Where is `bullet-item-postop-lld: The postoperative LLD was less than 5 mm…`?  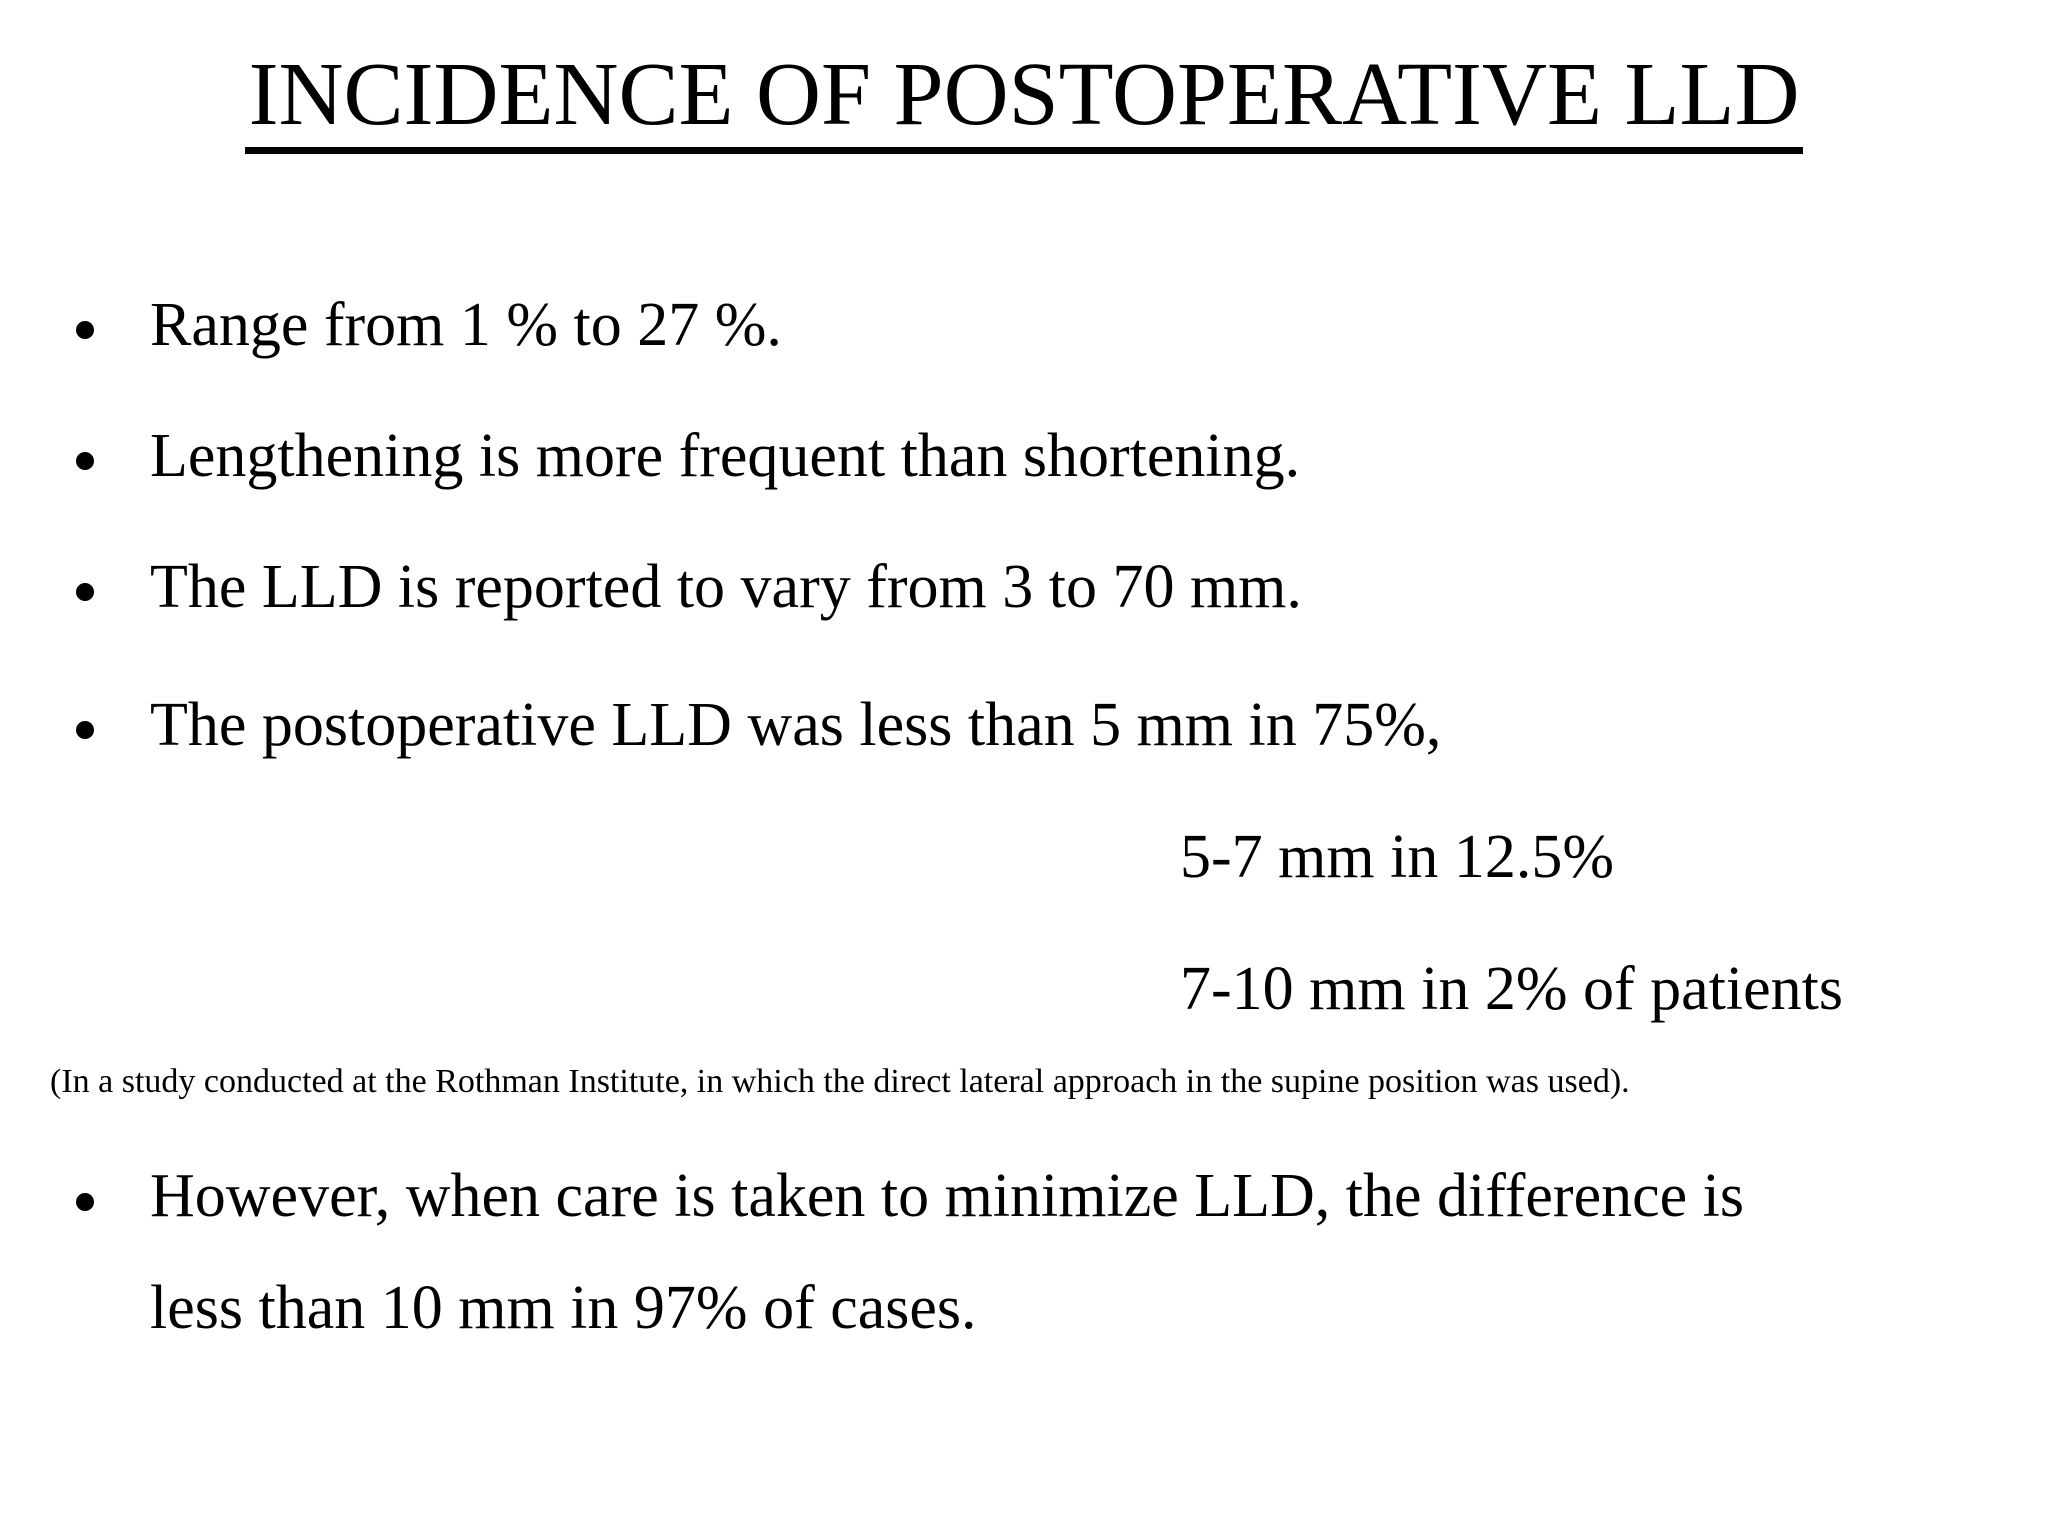 bullet-item-postop-lld: The postoperative LLD was less than 5 mm… is located at coordinates (1050, 725).